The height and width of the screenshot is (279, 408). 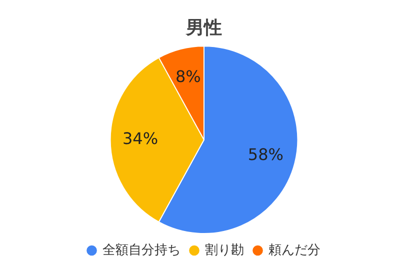 I want to click on data-label: 58%, so click(x=266, y=154).